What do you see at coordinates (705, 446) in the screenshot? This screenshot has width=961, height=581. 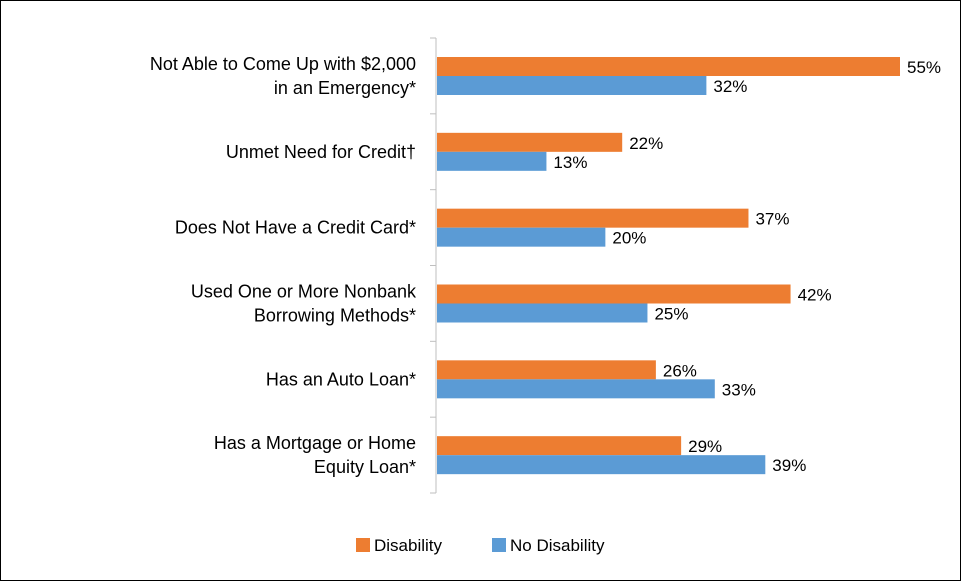 I see `data-label-disability: 29%` at bounding box center [705, 446].